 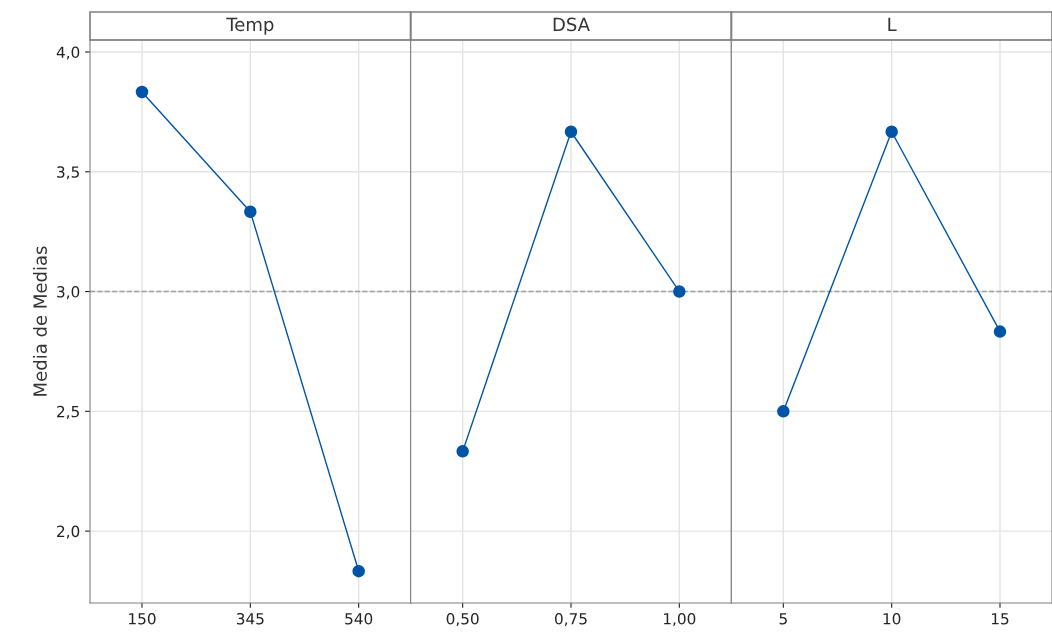 I want to click on chart-title: DSA, so click(x=571, y=24).